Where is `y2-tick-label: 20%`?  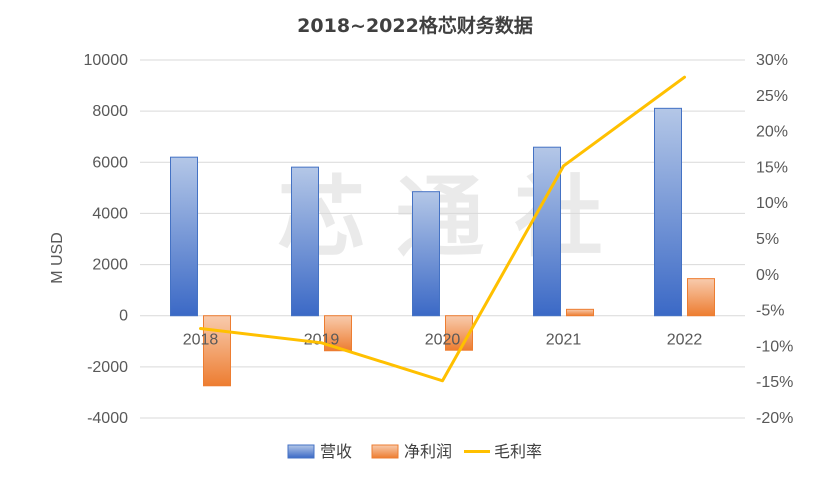
y2-tick-label: 20% is located at coordinates (772, 132).